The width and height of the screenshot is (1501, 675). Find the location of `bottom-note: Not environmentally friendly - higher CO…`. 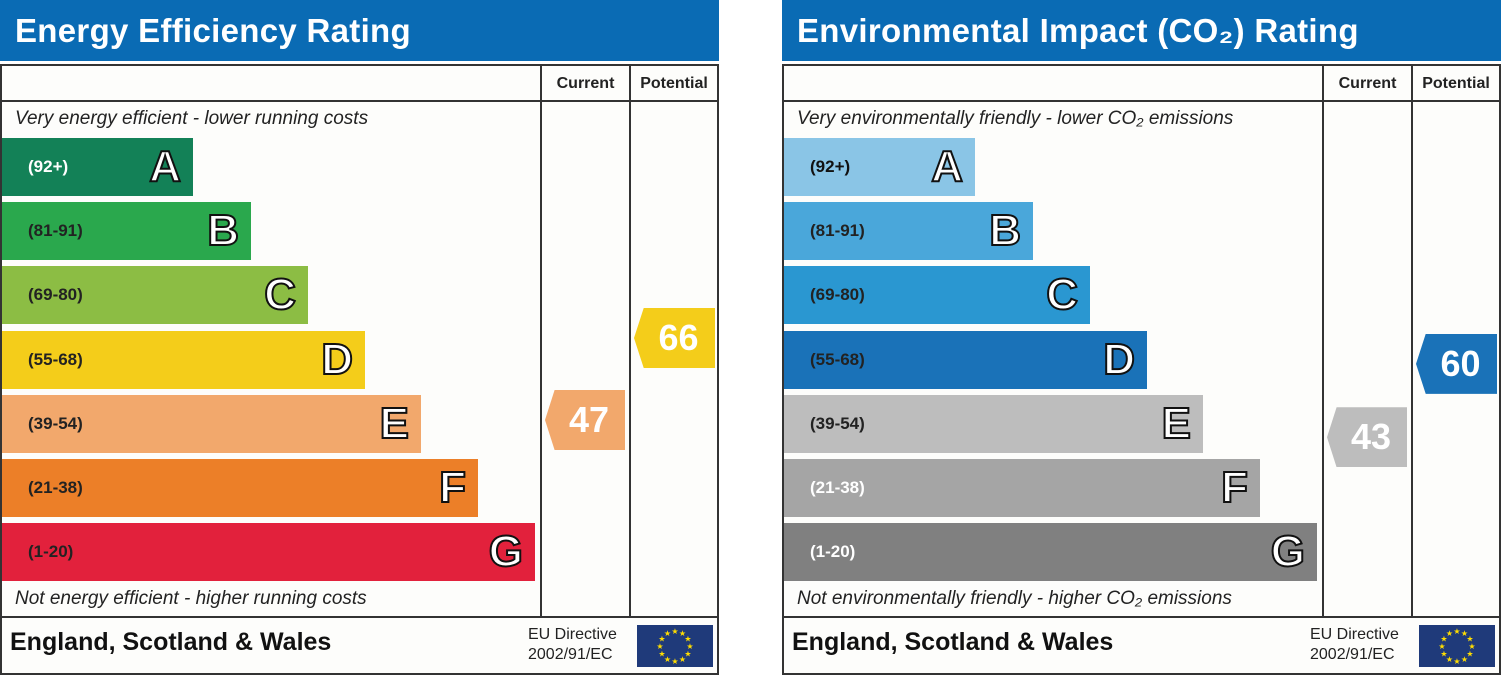

bottom-note: Not environmentally friendly - higher CO… is located at coordinates (1014, 598).